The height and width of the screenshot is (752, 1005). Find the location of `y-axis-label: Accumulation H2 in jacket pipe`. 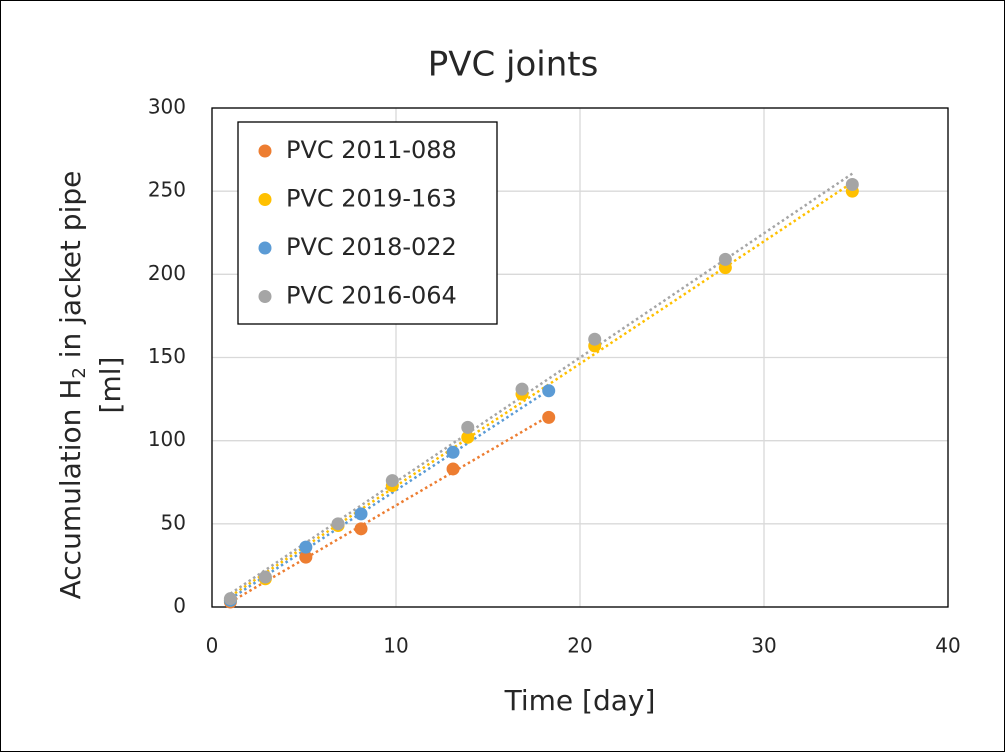

y-axis-label: Accumulation H2 in jacket pipe is located at coordinates (72, 385).